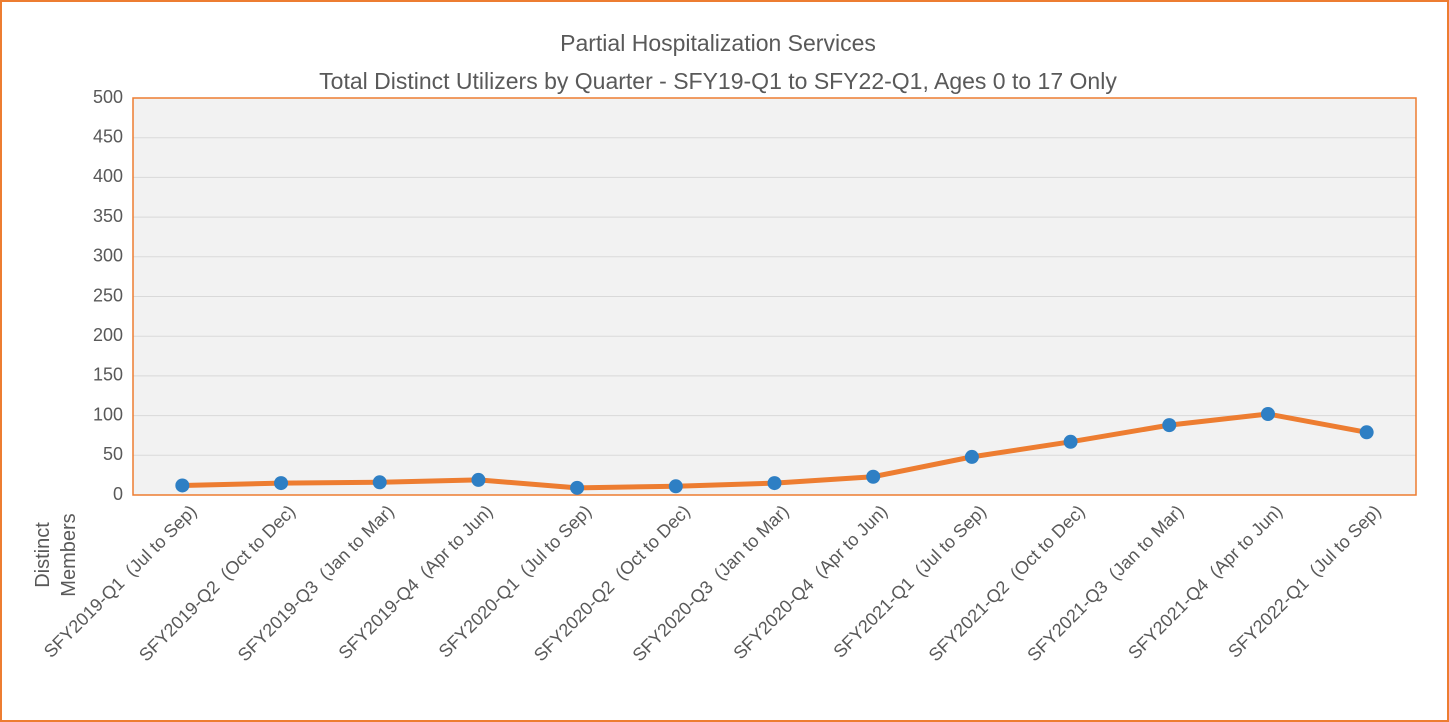  I want to click on y-tick-label: 0, so click(118, 494).